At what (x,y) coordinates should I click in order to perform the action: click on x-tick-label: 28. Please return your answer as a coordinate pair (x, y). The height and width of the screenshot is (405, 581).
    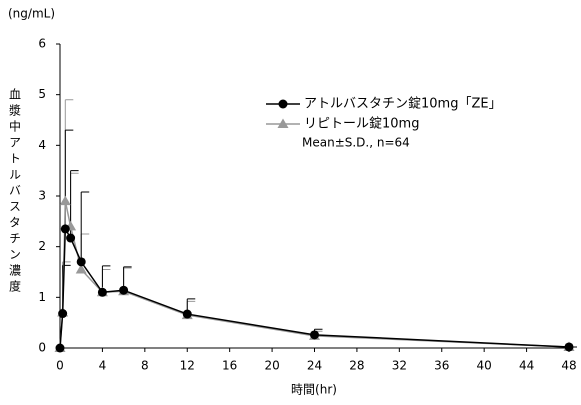
    Looking at the image, I should click on (356, 366).